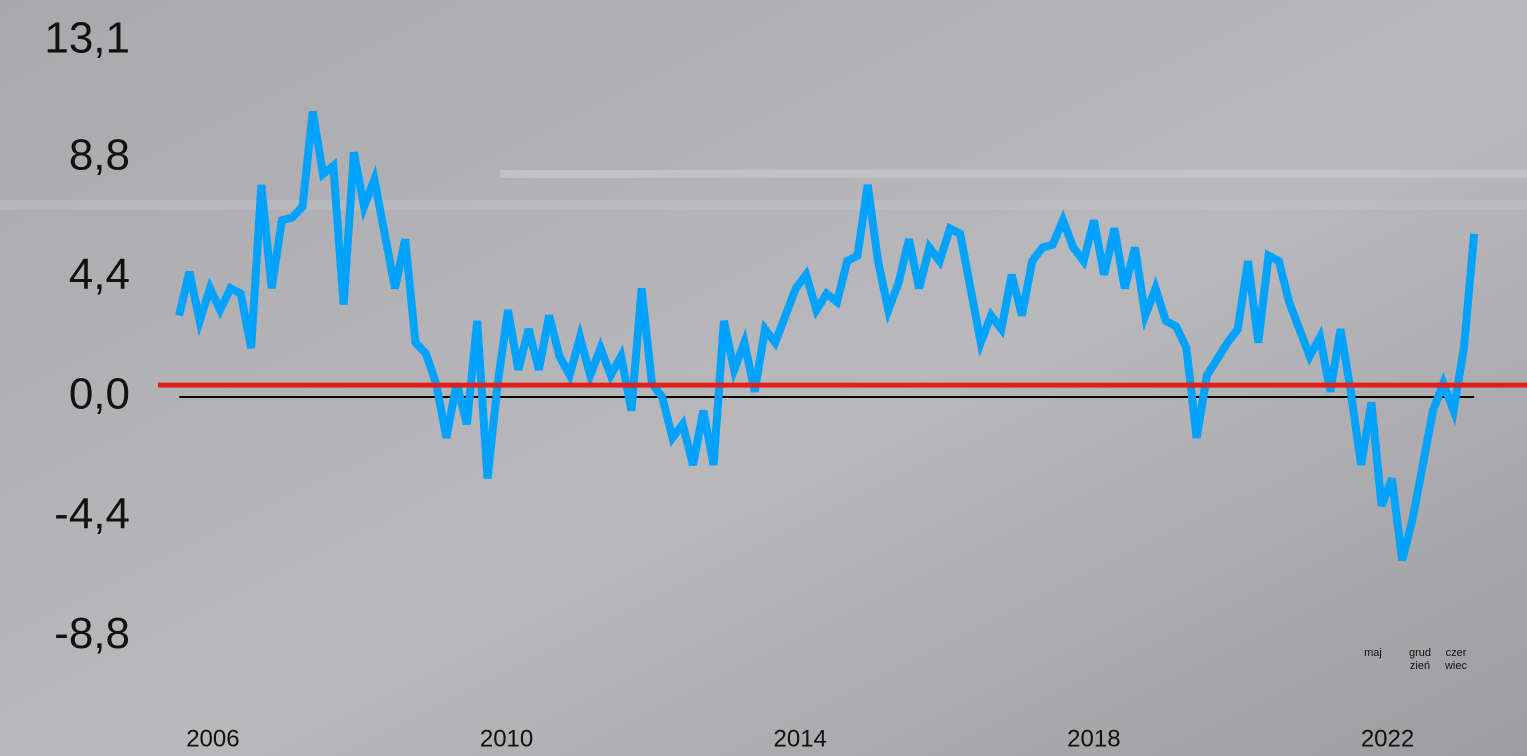  Describe the element at coordinates (99, 154) in the screenshot. I see `y-tick-label: 8,8` at that location.